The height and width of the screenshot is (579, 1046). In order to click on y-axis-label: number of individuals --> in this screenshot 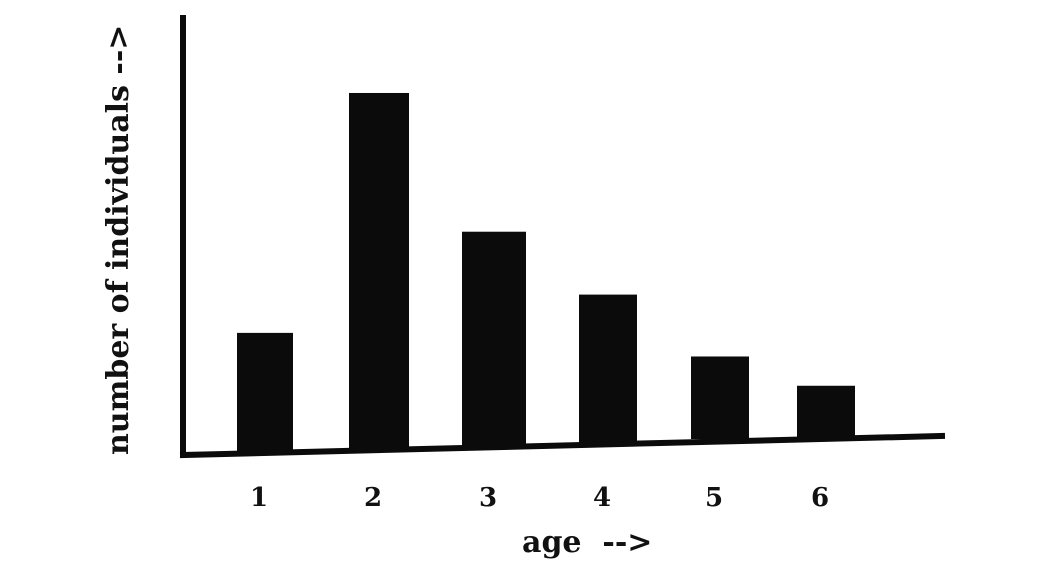, I will do `click(118, 240)`.